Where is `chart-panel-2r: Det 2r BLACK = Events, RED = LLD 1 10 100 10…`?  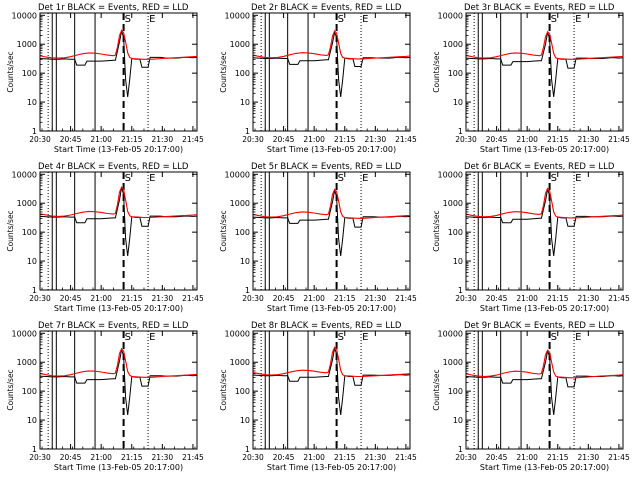
chart-panel-2r: Det 2r BLACK = Events, RED = LLD 1 10 100 10… is located at coordinates (318, 78).